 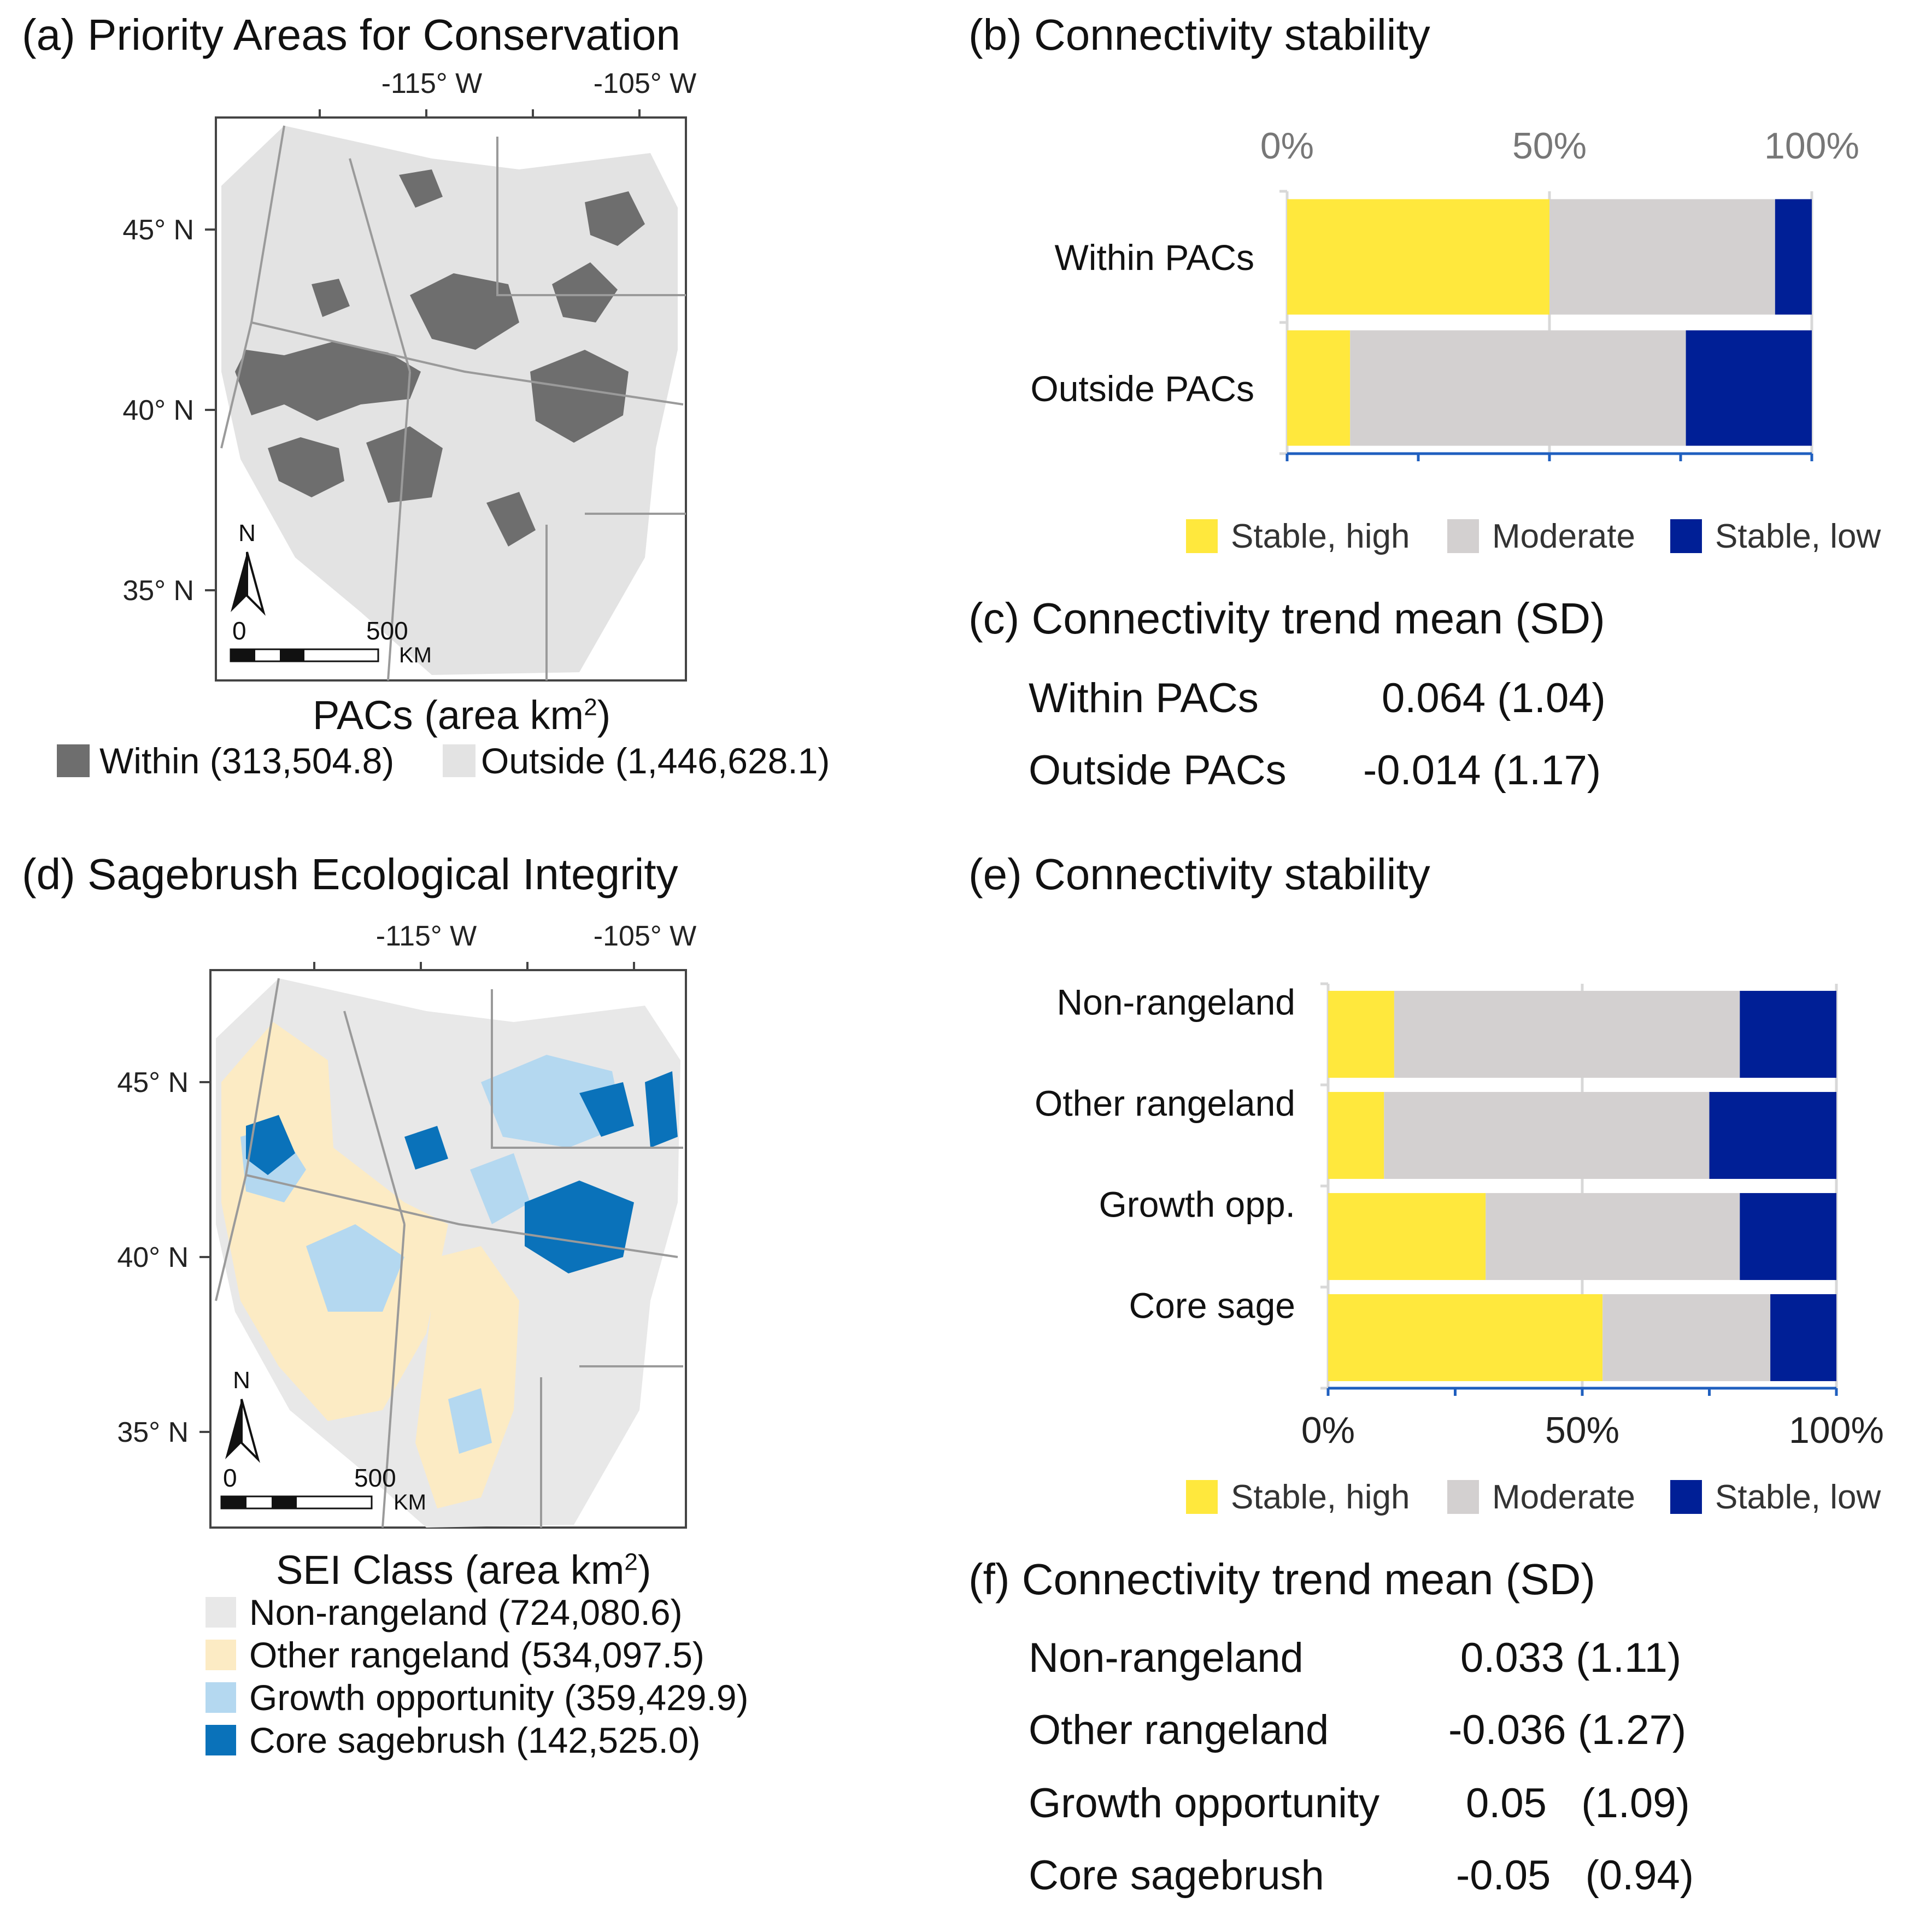 I want to click on legend-label: Stable, high, so click(x=1320, y=536).